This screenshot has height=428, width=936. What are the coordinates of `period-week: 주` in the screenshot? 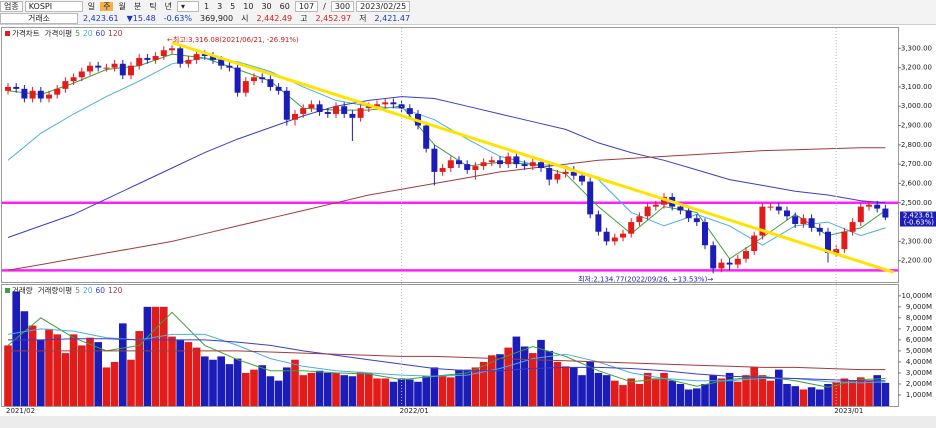 It's located at (107, 6).